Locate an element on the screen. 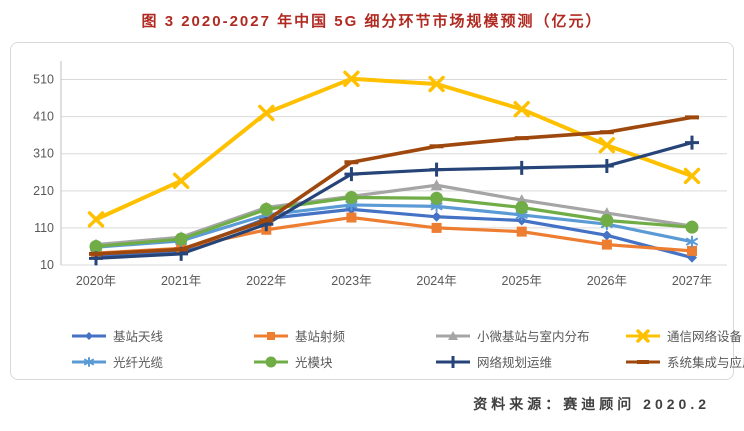 The image size is (744, 431). legend-label: 光模块 is located at coordinates (314, 363).